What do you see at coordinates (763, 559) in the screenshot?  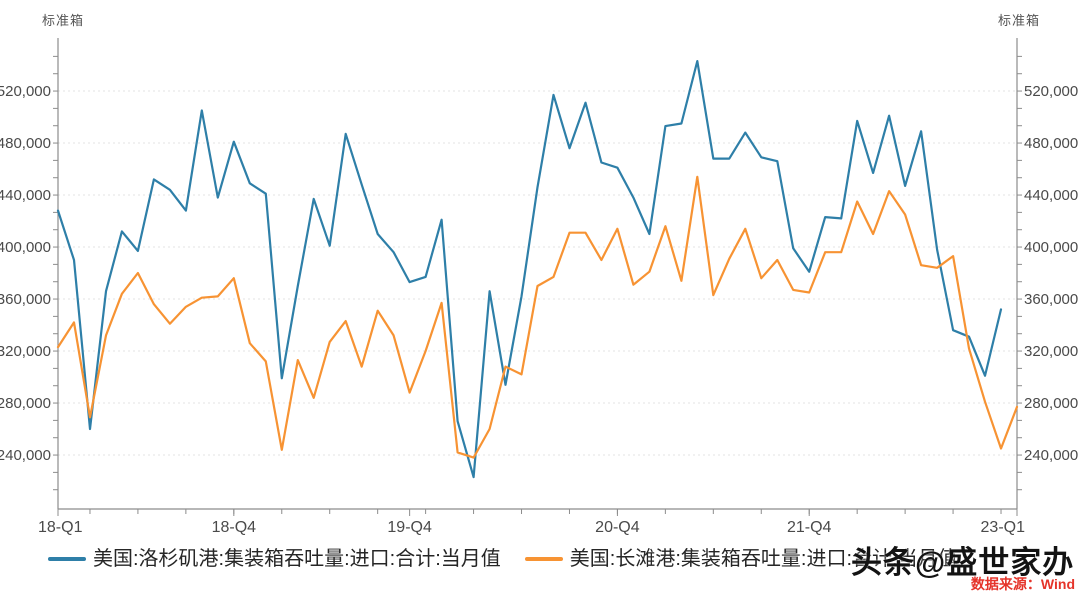 I see `legend-label-long-beach: 美国:长滩港:集装箱吞吐量:进口:合计:当月值` at bounding box center [763, 559].